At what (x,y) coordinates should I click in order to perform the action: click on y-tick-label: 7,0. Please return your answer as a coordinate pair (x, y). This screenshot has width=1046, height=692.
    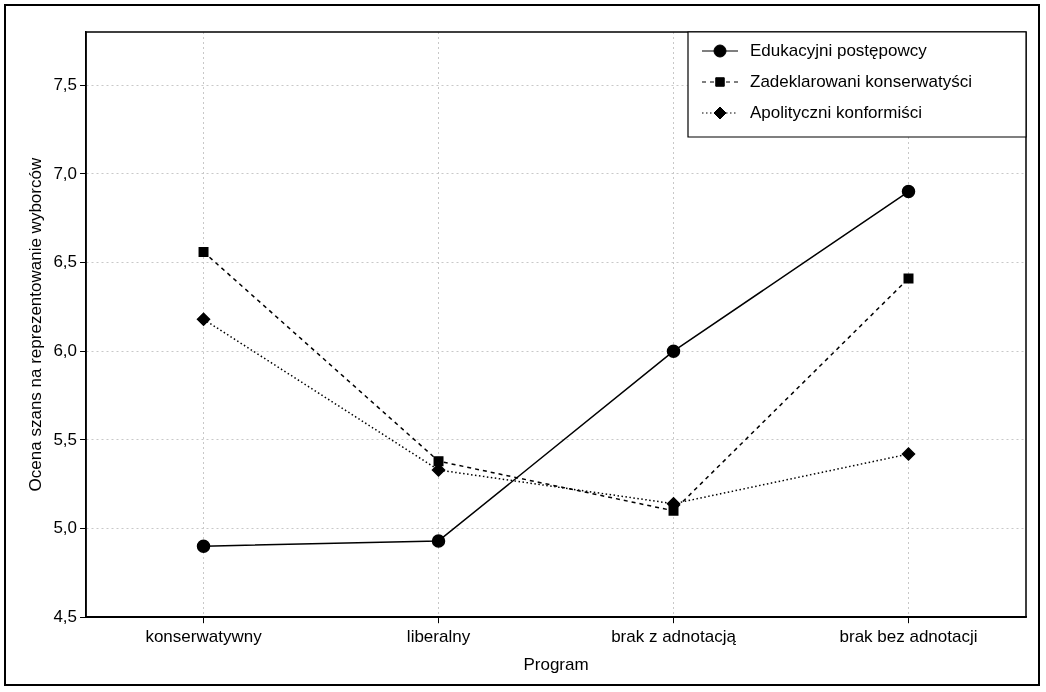
    Looking at the image, I should click on (65, 173).